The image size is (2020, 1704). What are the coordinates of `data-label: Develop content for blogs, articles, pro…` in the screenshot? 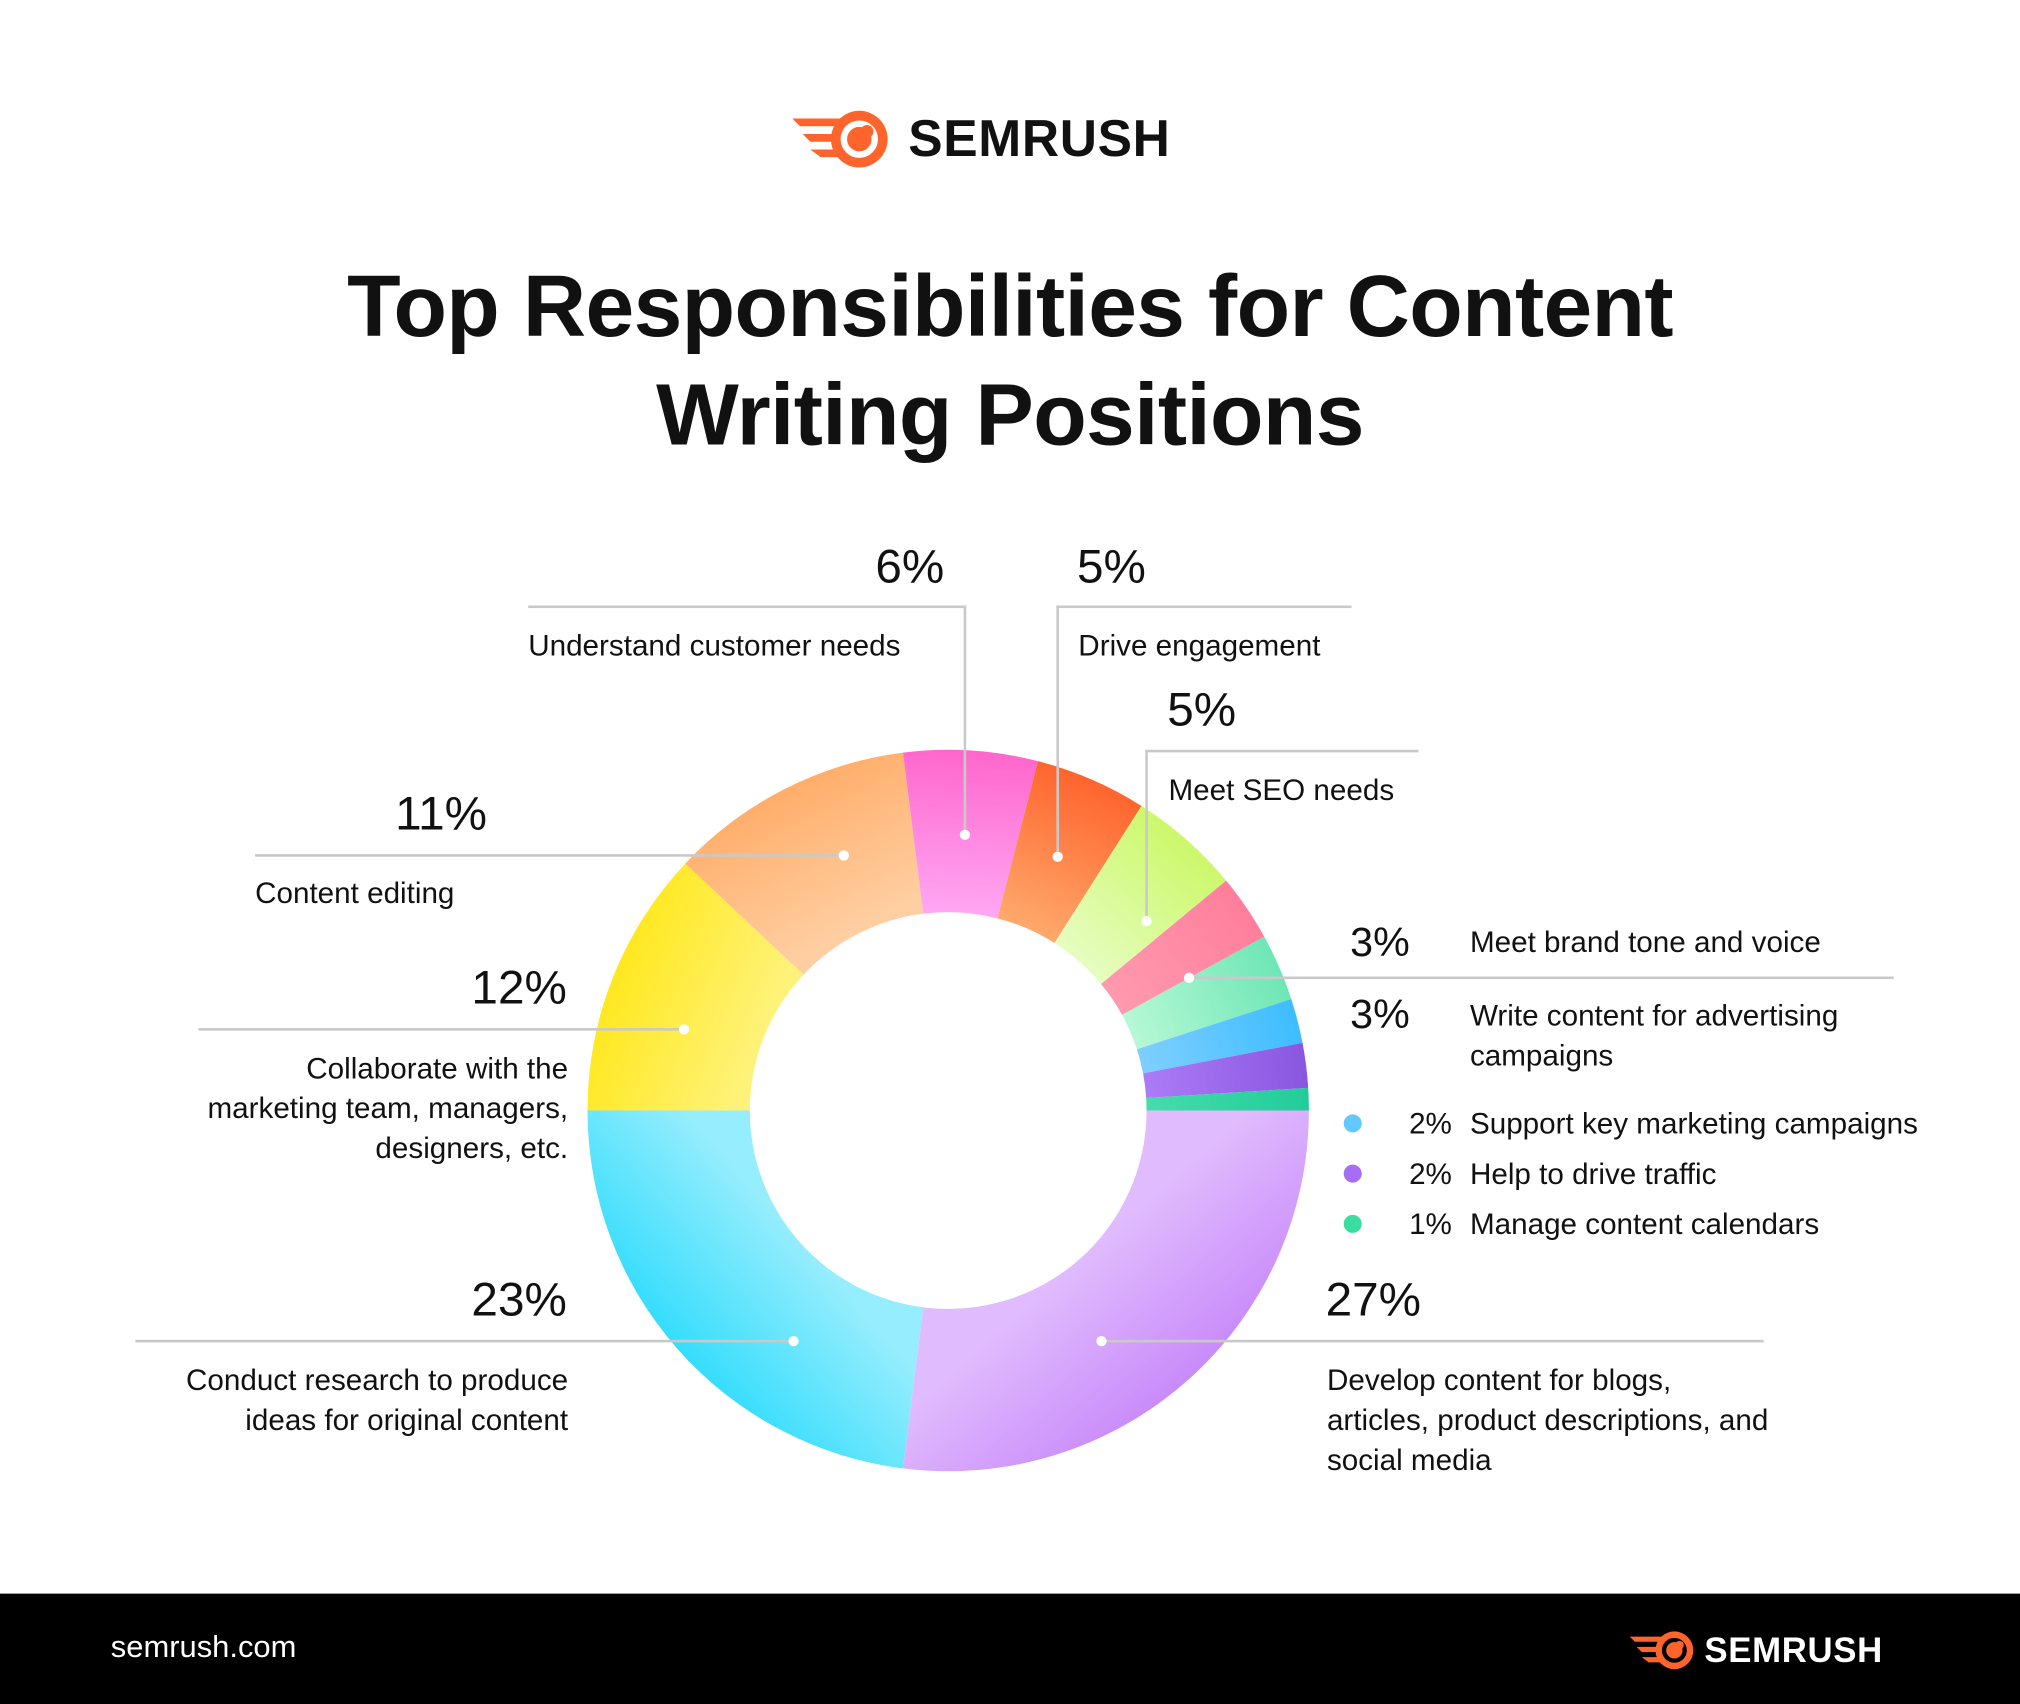 It's located at (1547, 1420).